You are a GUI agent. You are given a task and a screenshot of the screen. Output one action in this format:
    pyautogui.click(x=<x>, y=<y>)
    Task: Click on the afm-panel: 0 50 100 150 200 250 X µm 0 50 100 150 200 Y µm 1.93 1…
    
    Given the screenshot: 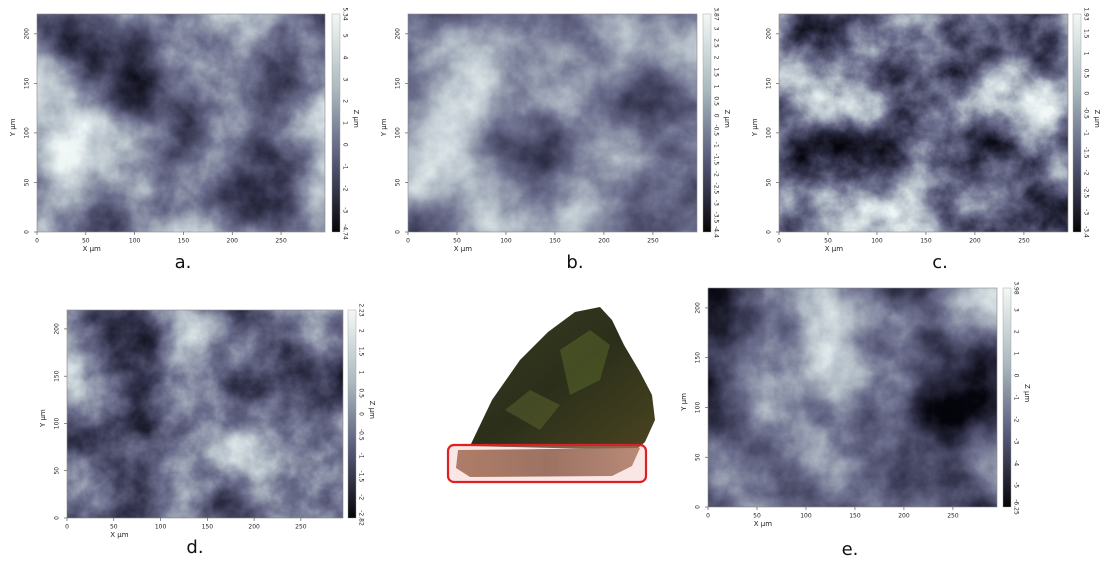 What is the action you would take?
    pyautogui.click(x=926, y=140)
    